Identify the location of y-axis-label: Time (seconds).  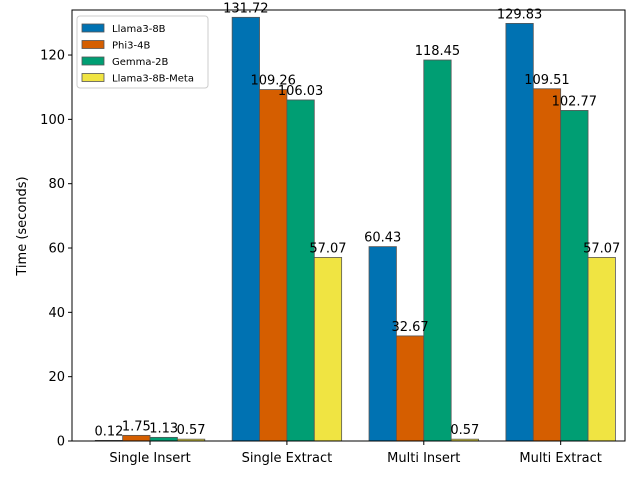
(22, 226).